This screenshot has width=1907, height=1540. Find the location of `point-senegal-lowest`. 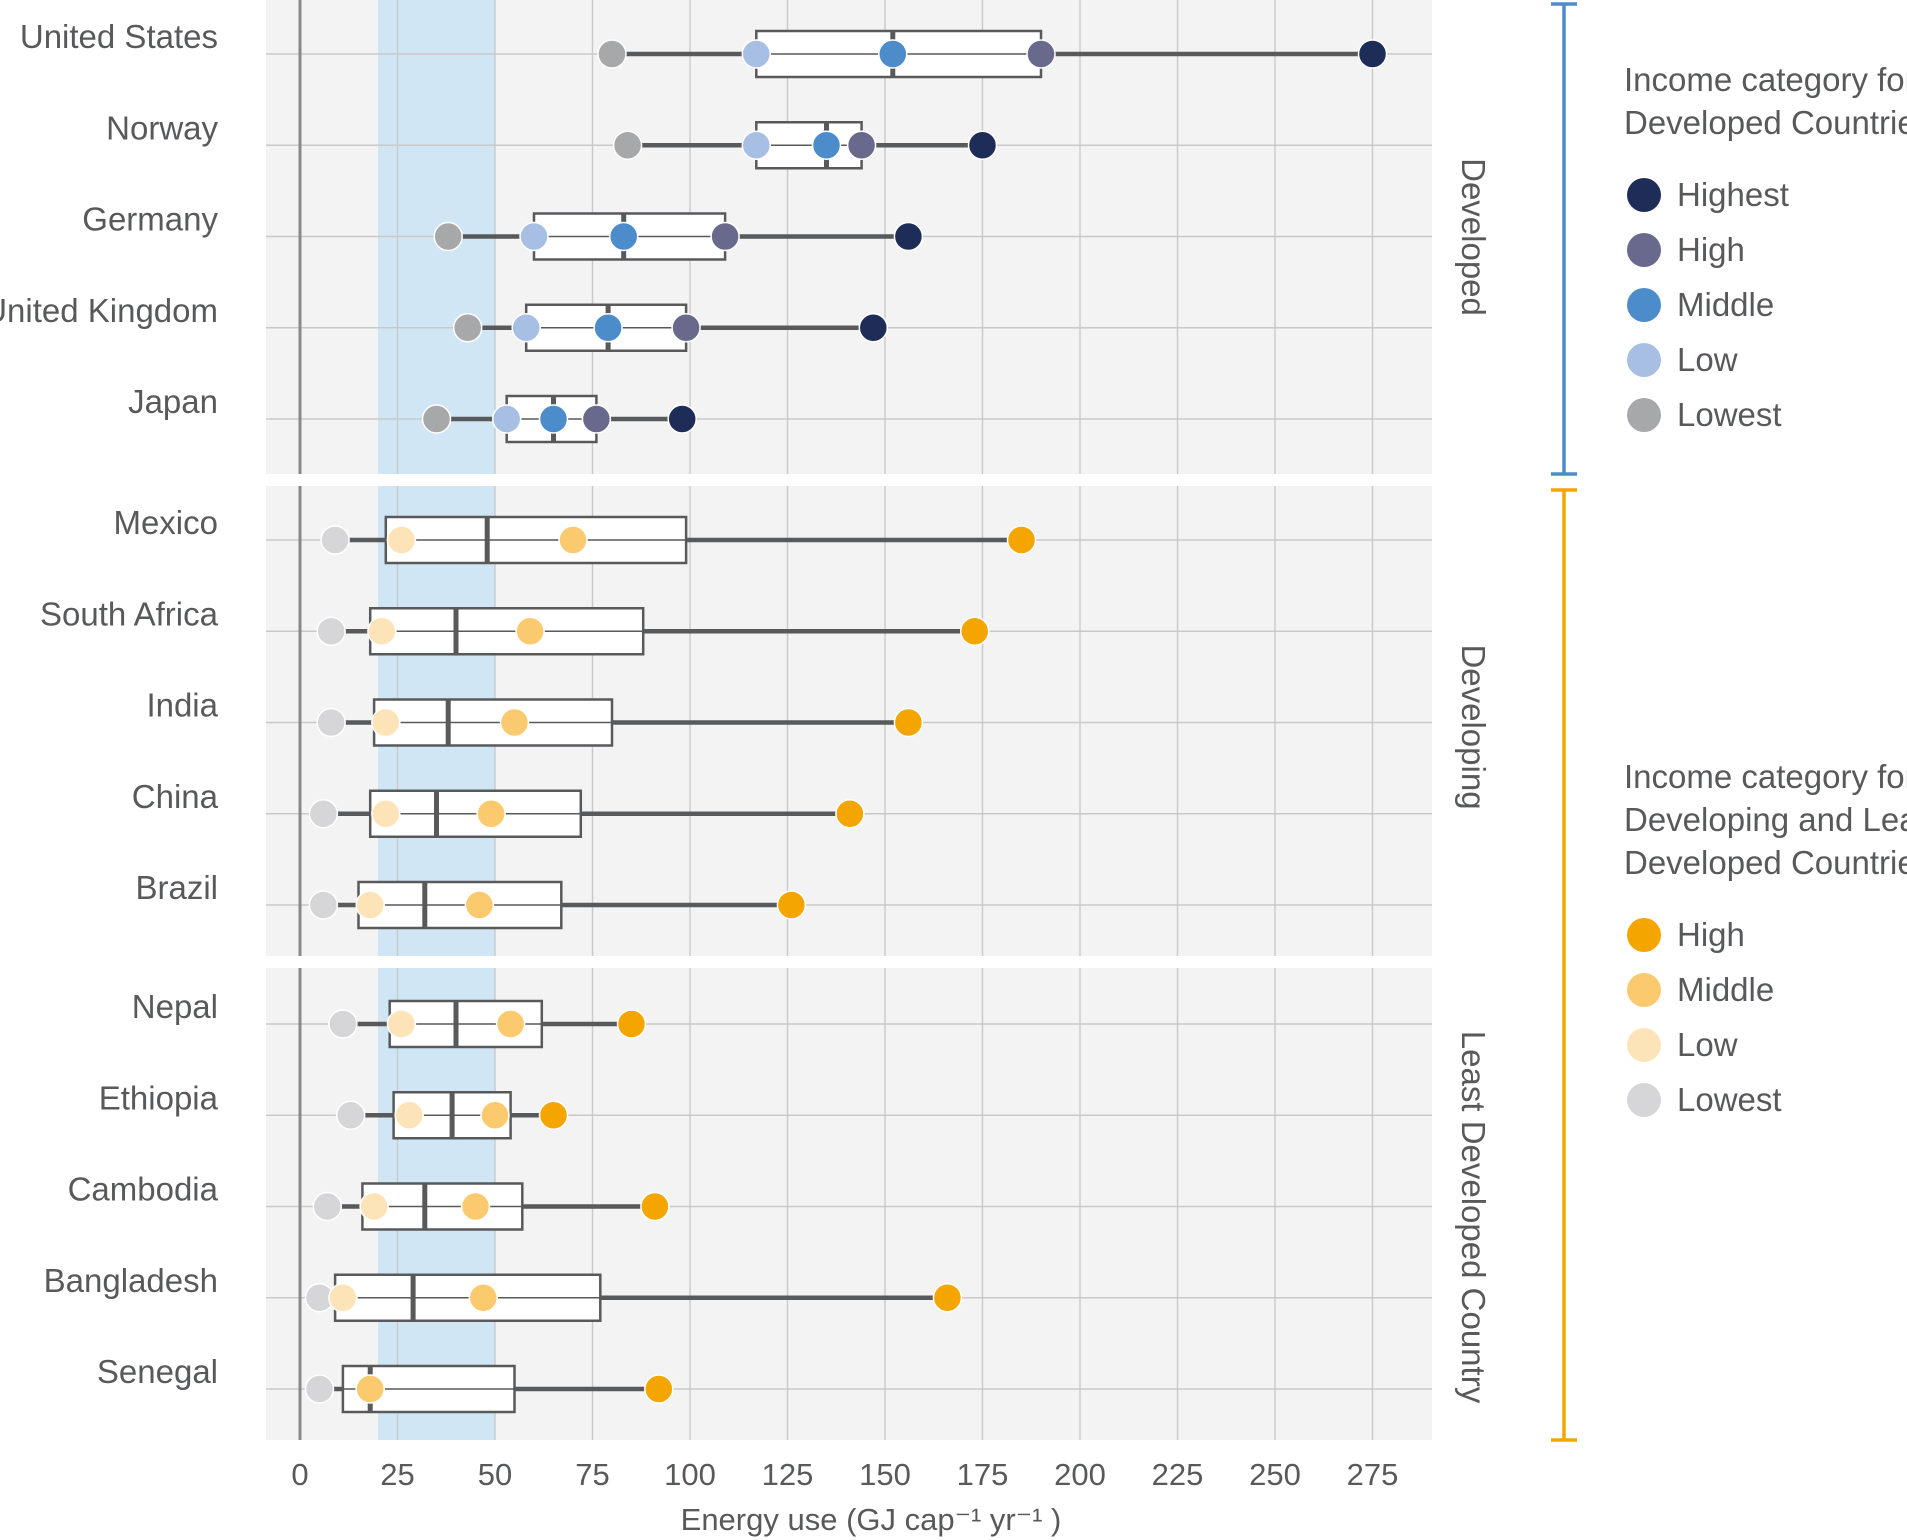

point-senegal-lowest is located at coordinates (319, 1389).